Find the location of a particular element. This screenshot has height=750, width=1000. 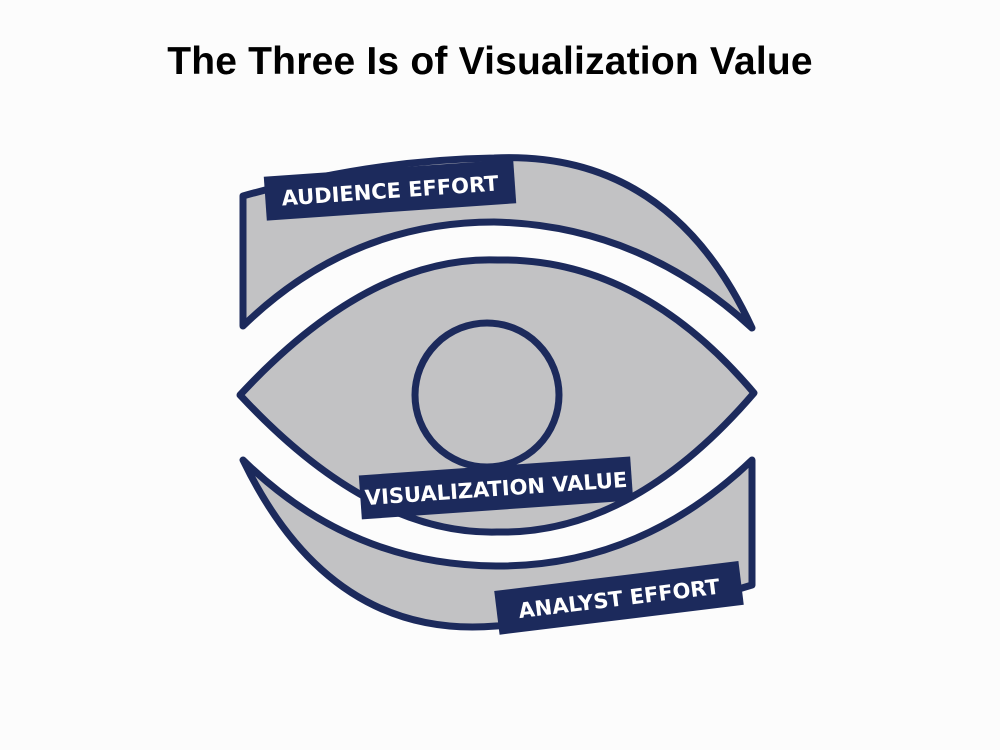

audience-effort-label-bg is located at coordinates (390, 190).